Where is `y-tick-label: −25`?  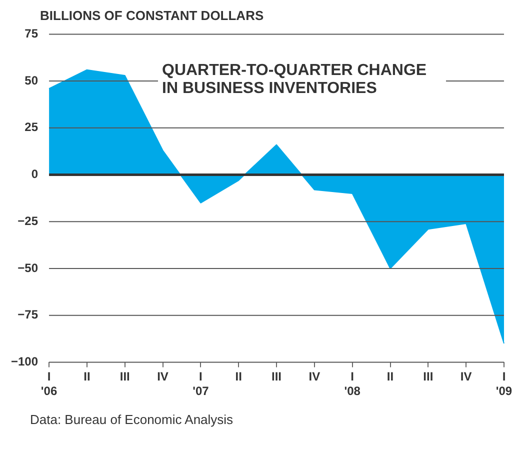
y-tick-label: −25 is located at coordinates (28, 221).